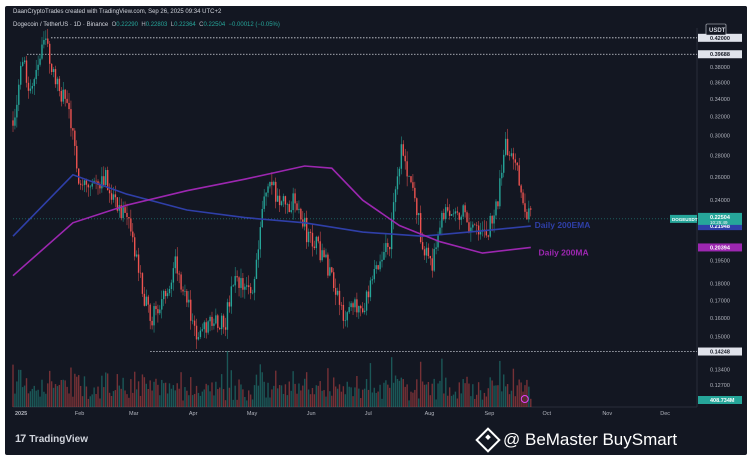  Describe the element at coordinates (214, 25) in the screenshot. I see `close-value: 0.22504` at that location.